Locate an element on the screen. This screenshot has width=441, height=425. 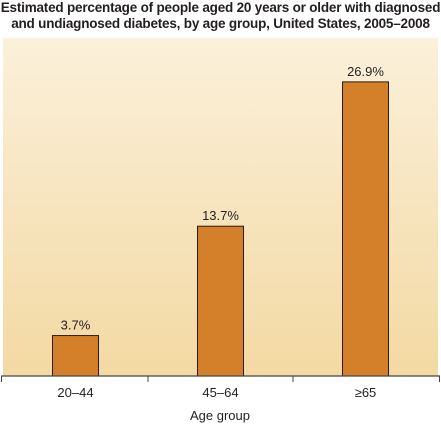
x-tick-label-3: ≥65 is located at coordinates (366, 392).